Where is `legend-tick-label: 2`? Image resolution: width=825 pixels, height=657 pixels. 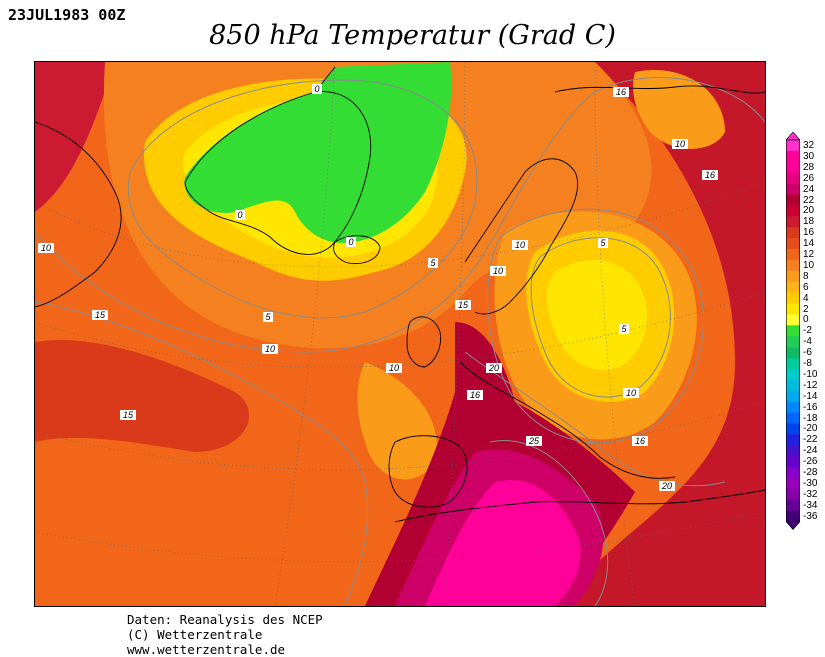
legend-tick-label: 2 is located at coordinates (806, 309).